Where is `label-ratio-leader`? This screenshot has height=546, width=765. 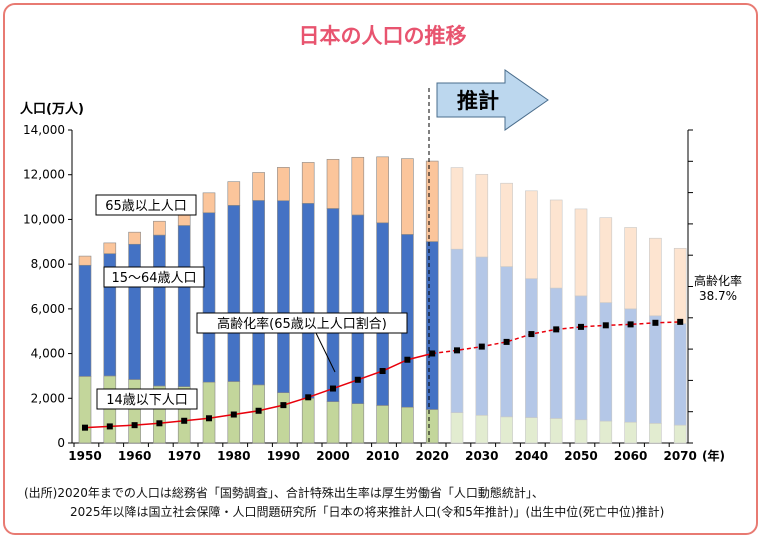
label-ratio-leader is located at coordinates (325, 352).